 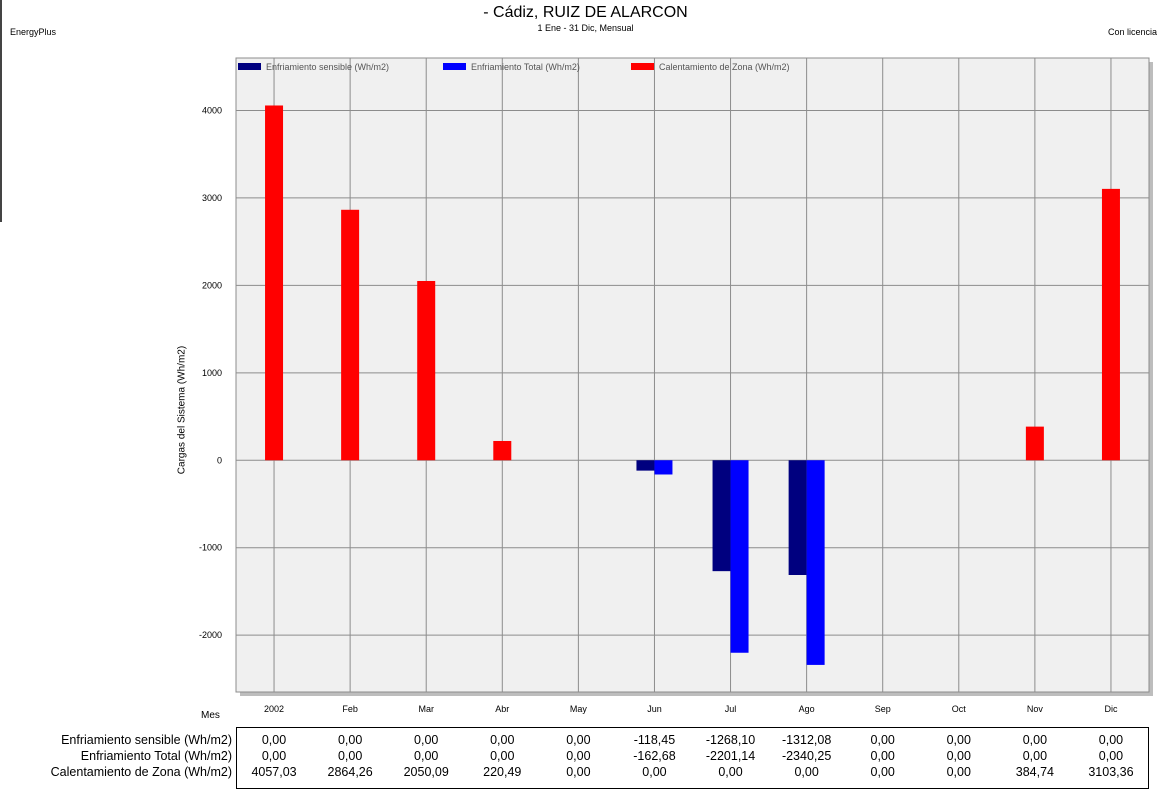 I want to click on x-tick-label: Ago, so click(x=807, y=709).